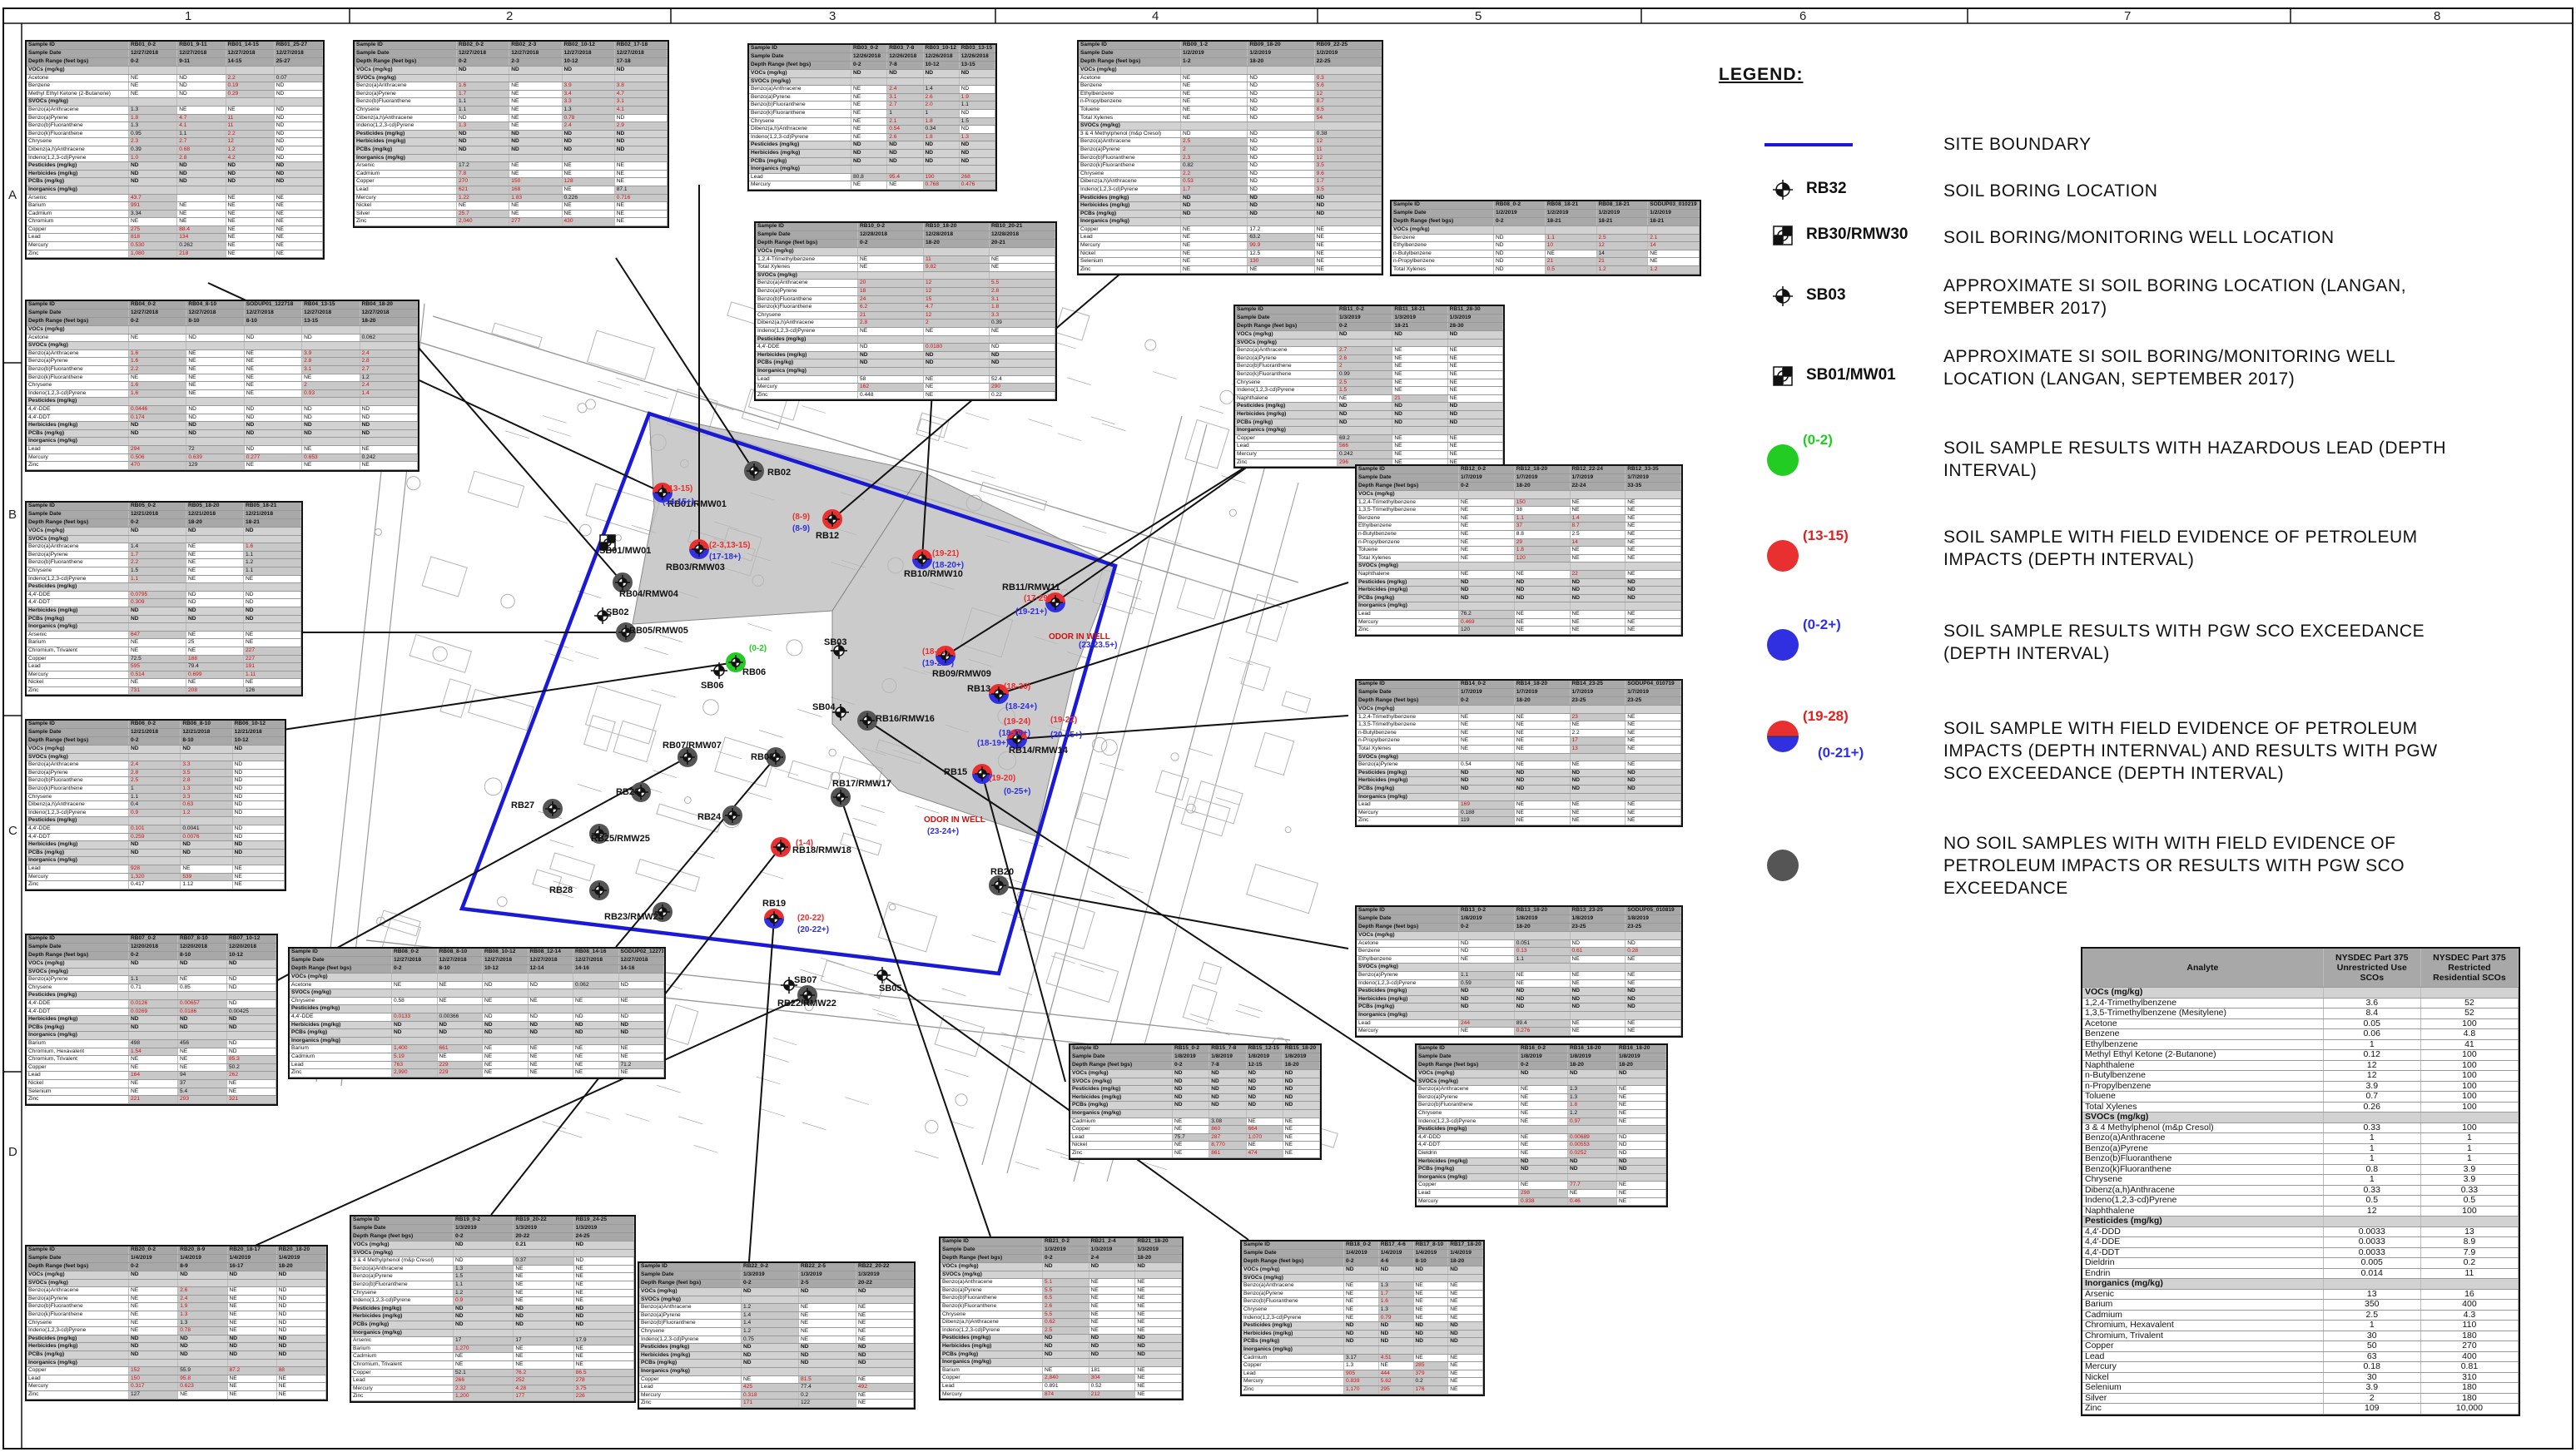 The image size is (2576, 1452). Describe the element at coordinates (1408, 502) in the screenshot. I see `table-row-label: 1,2,4-Trimethylbenzene` at that location.